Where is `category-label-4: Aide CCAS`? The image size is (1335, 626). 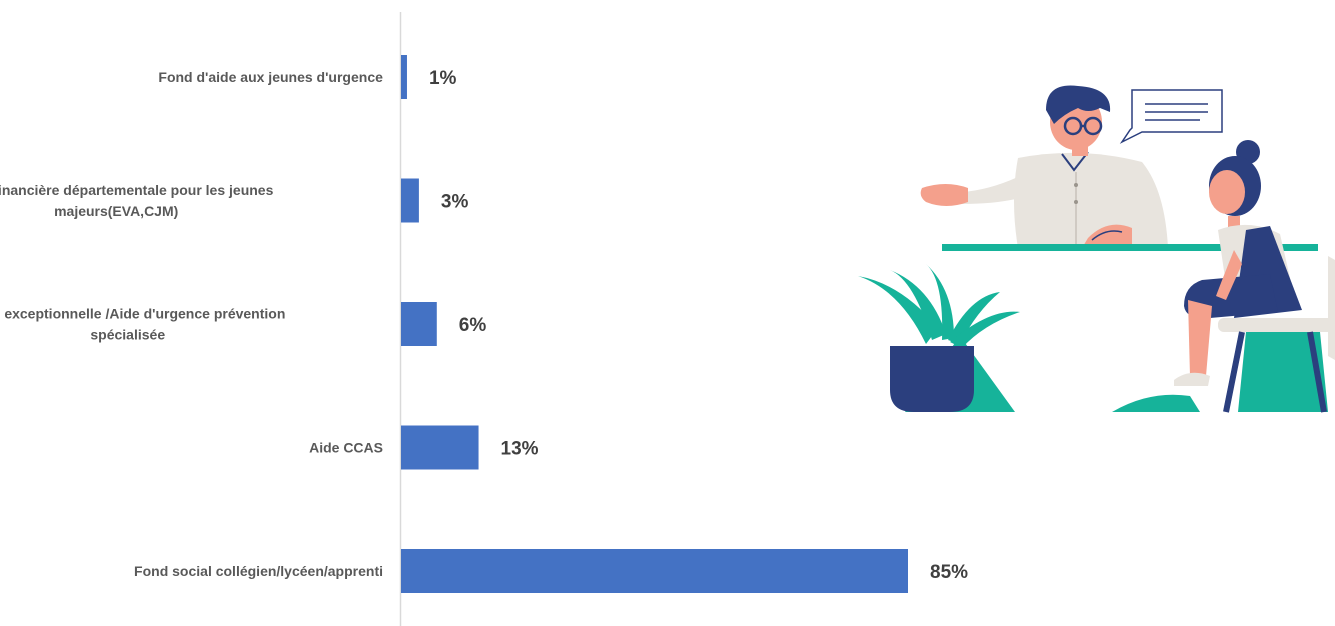
category-label-4: Aide CCAS is located at coordinates (346, 448).